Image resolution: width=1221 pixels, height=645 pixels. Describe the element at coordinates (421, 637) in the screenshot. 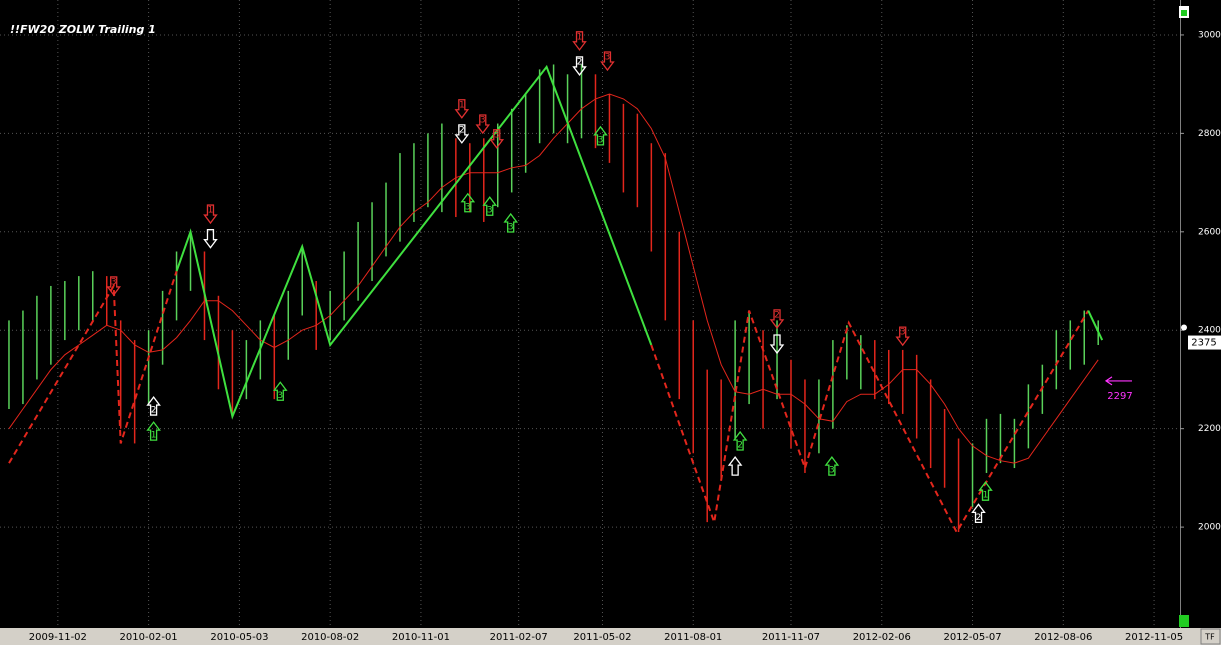

I see `x-tick-label: 2010-11-01` at that location.